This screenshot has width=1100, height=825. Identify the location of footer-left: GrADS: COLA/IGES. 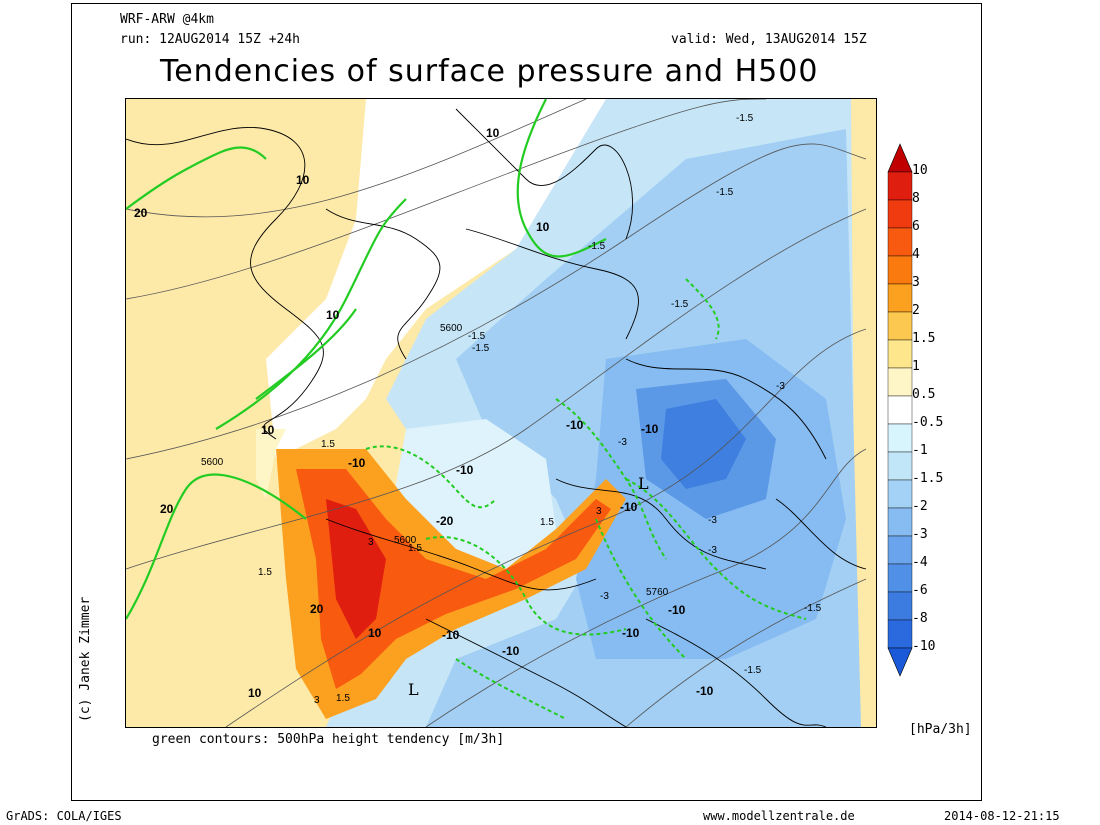
(64, 816).